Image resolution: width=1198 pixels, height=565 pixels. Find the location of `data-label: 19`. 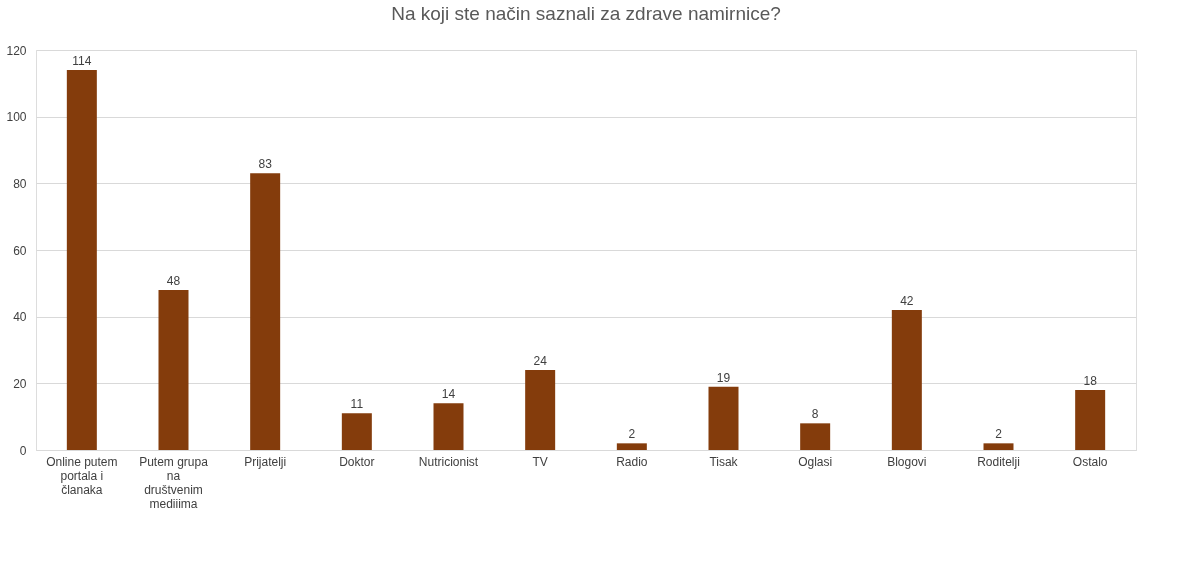

data-label: 19 is located at coordinates (723, 377).